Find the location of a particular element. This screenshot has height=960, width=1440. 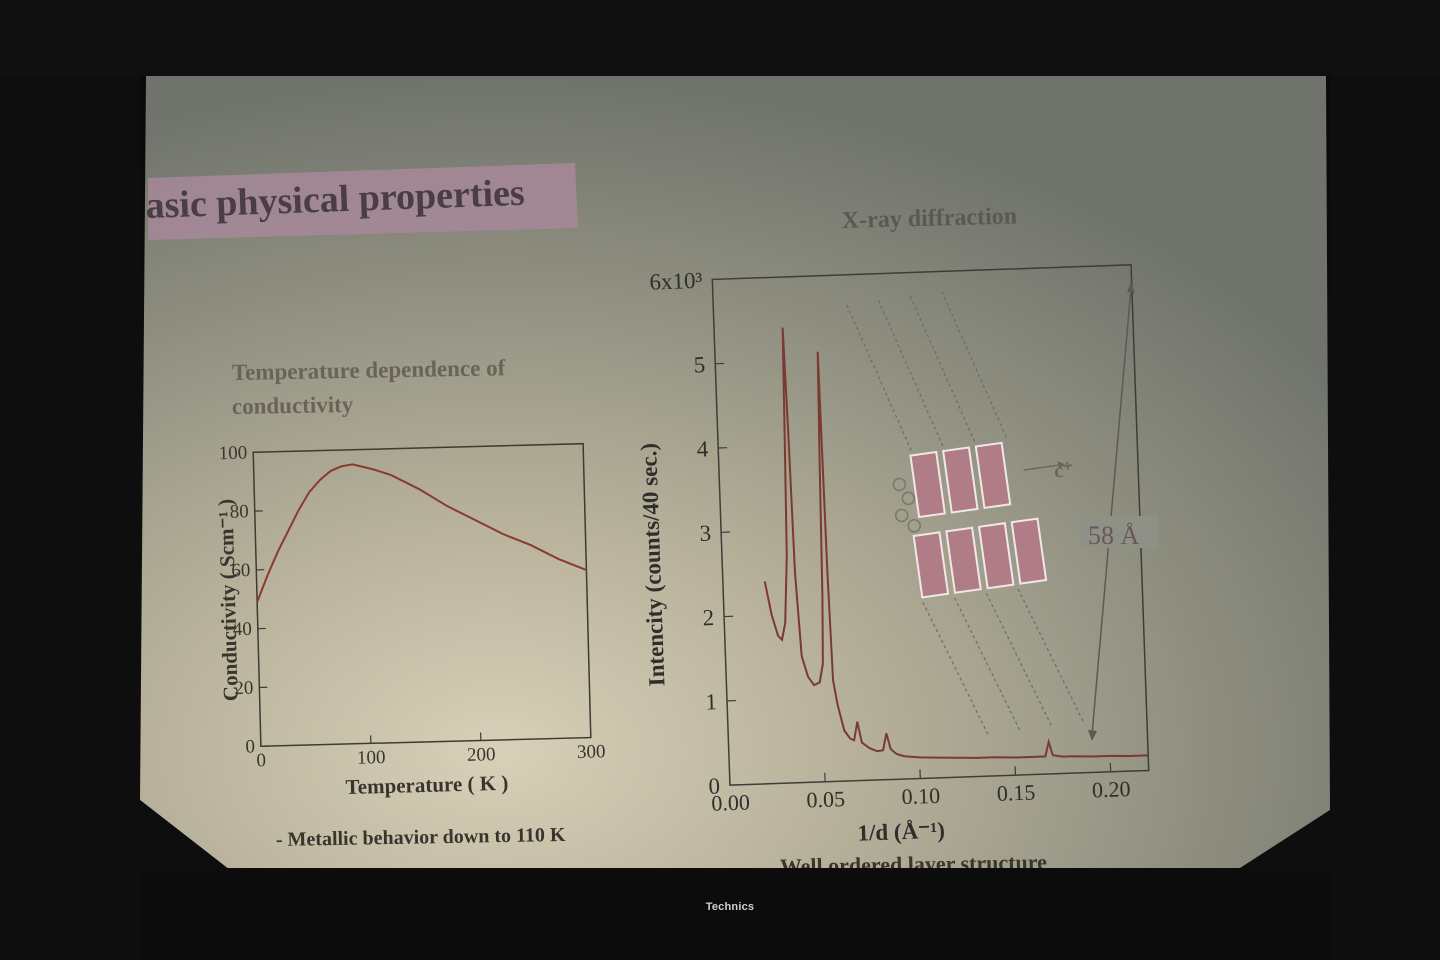

top-bezel is located at coordinates (720, 38).